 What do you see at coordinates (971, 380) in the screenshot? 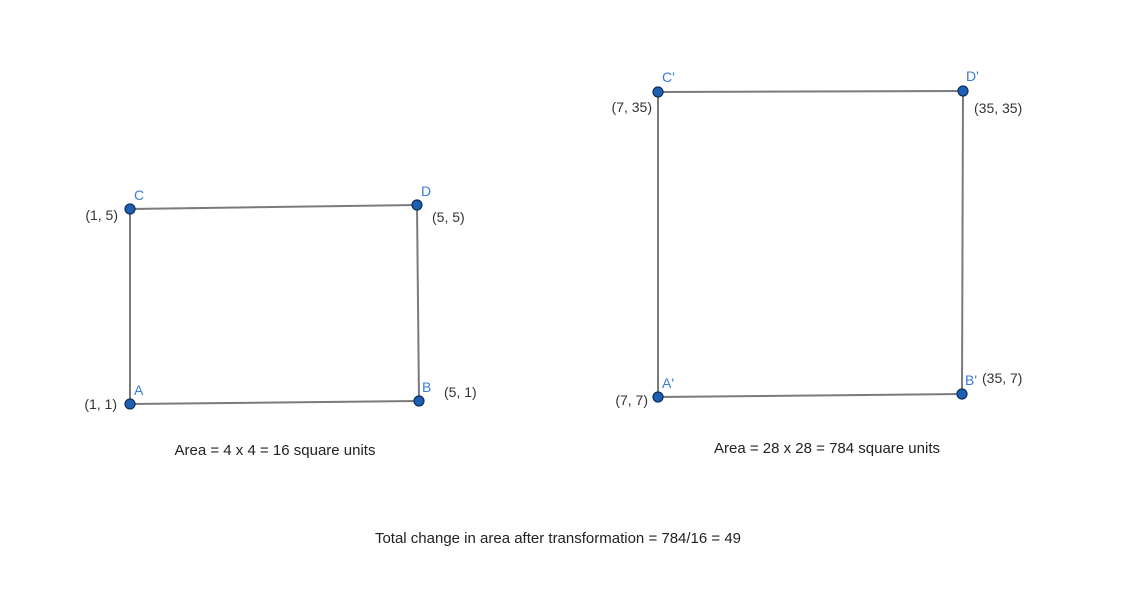
I see `vertex-label-b-prime: B'` at bounding box center [971, 380].